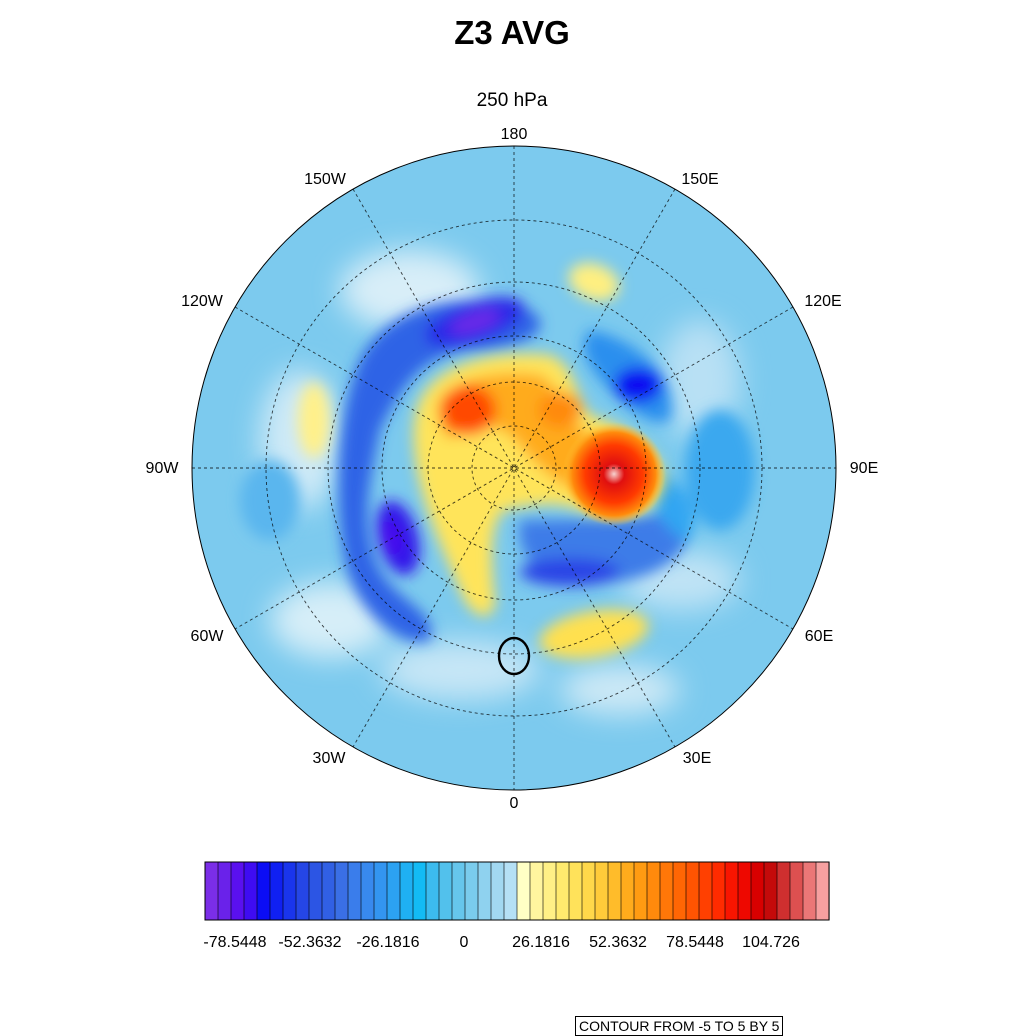  Describe the element at coordinates (514, 134) in the screenshot. I see `lon-label-180: 180` at that location.